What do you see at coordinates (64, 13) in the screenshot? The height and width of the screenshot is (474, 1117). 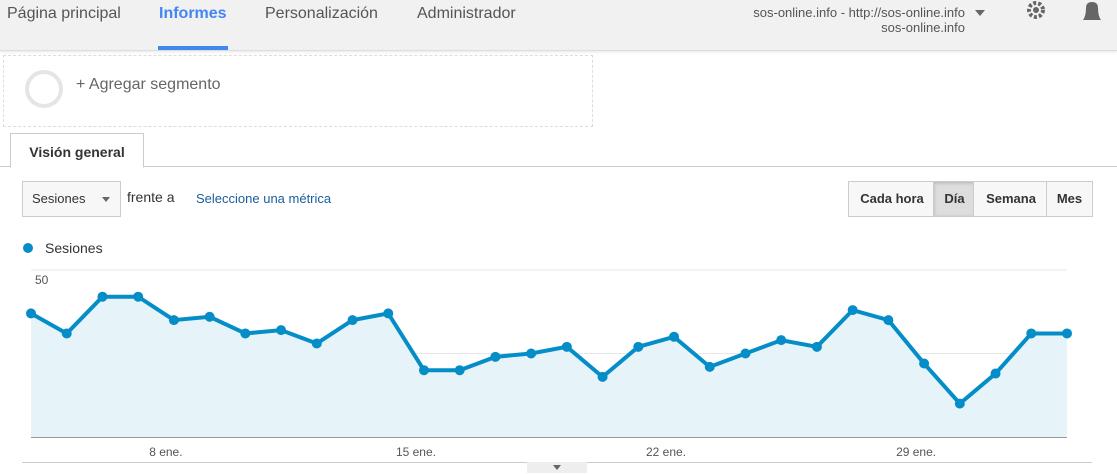 I see `nav-item: Página principal` at bounding box center [64, 13].